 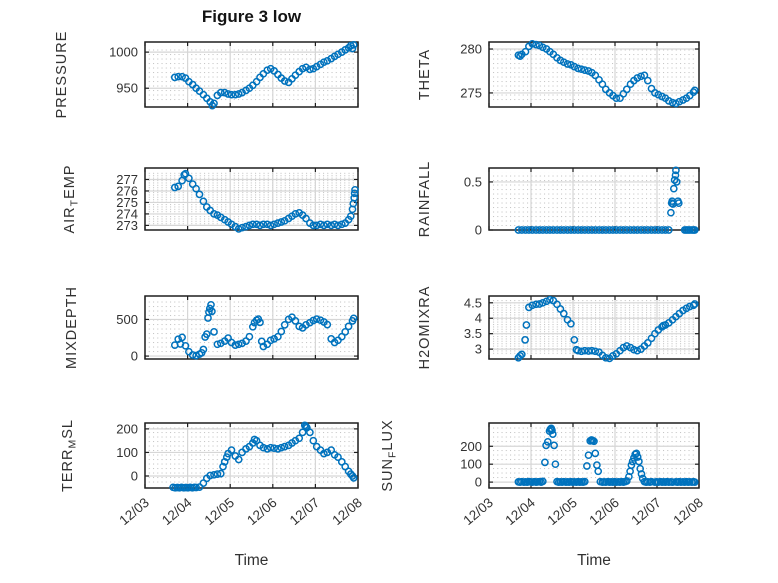 I want to click on axes-border, so click(x=251, y=455).